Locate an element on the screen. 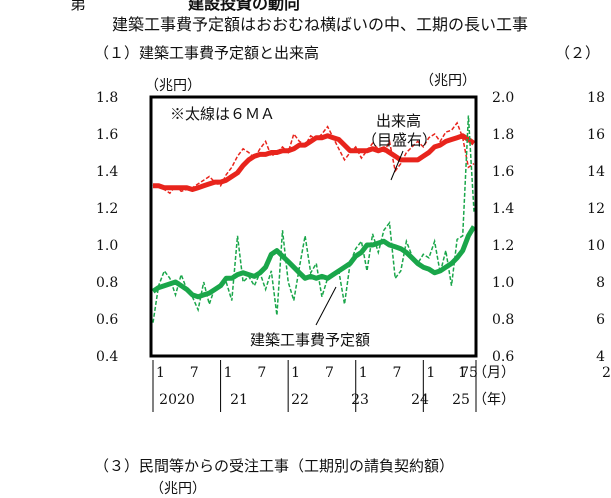 This screenshot has width=611, height=498. right-tick-label: 0.8 is located at coordinates (503, 320).